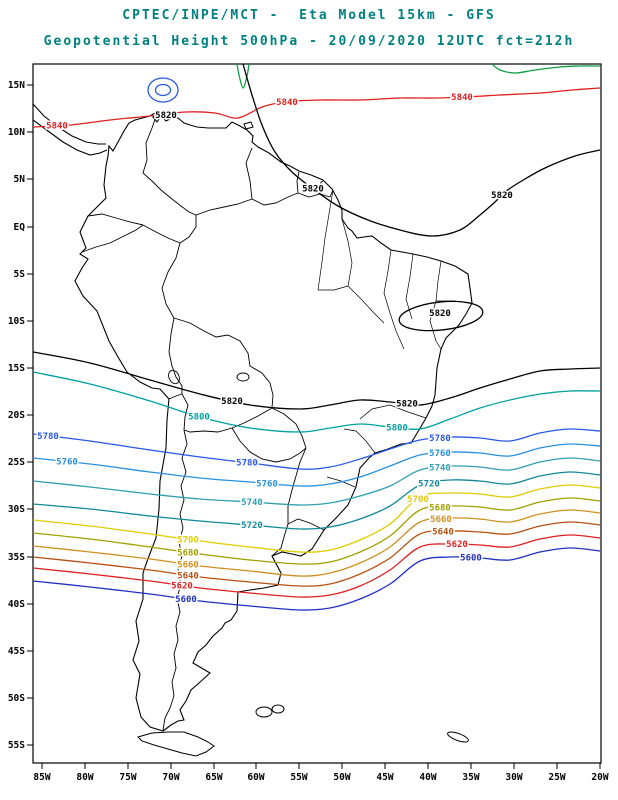 The height and width of the screenshot is (800, 618). What do you see at coordinates (599, 777) in the screenshot?
I see `lon-label-20W: 20W` at bounding box center [599, 777].